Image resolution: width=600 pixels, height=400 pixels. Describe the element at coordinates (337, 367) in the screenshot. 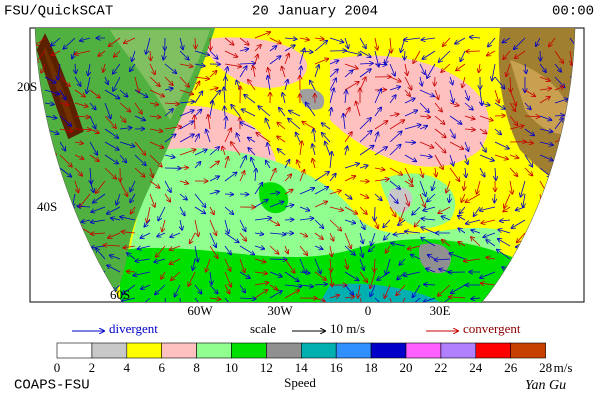

I see `colorbar-tick-label: 16` at that location.